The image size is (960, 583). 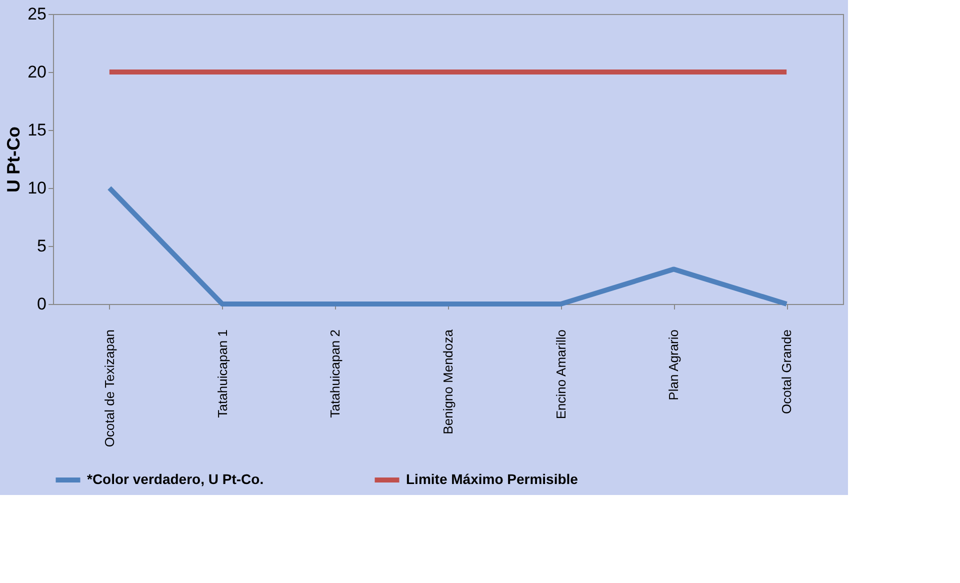 I want to click on x-tick-label: Encino Amarillo, so click(x=560, y=375).